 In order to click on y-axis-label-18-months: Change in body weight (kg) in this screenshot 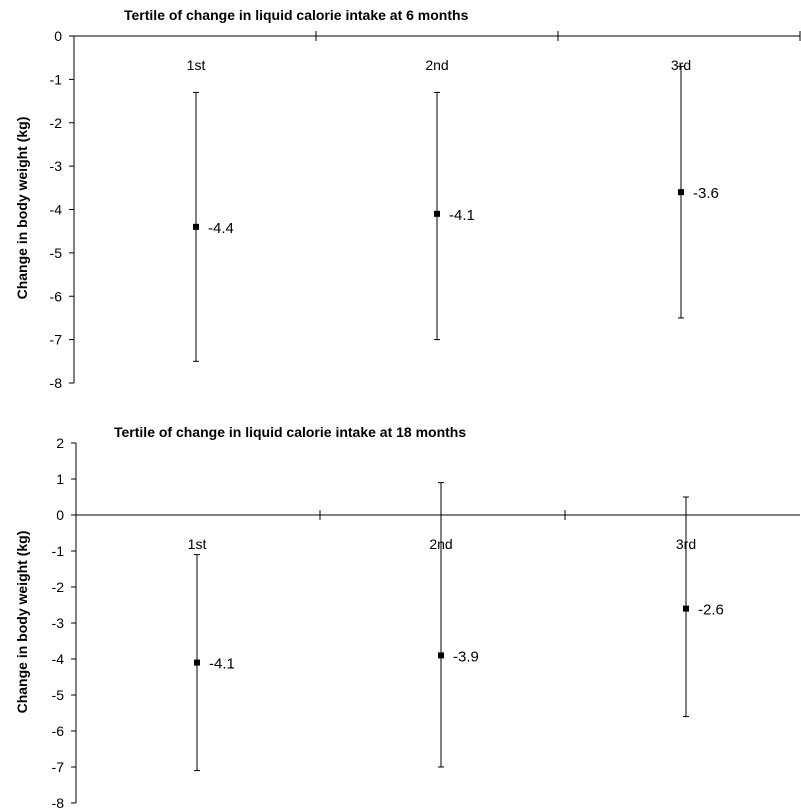, I will do `click(22, 622)`.